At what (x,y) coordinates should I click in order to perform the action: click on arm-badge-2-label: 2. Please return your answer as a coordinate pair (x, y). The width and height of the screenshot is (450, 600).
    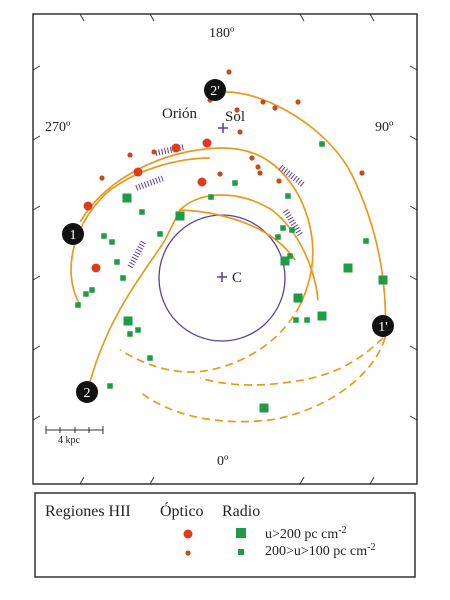
    Looking at the image, I should click on (87, 393).